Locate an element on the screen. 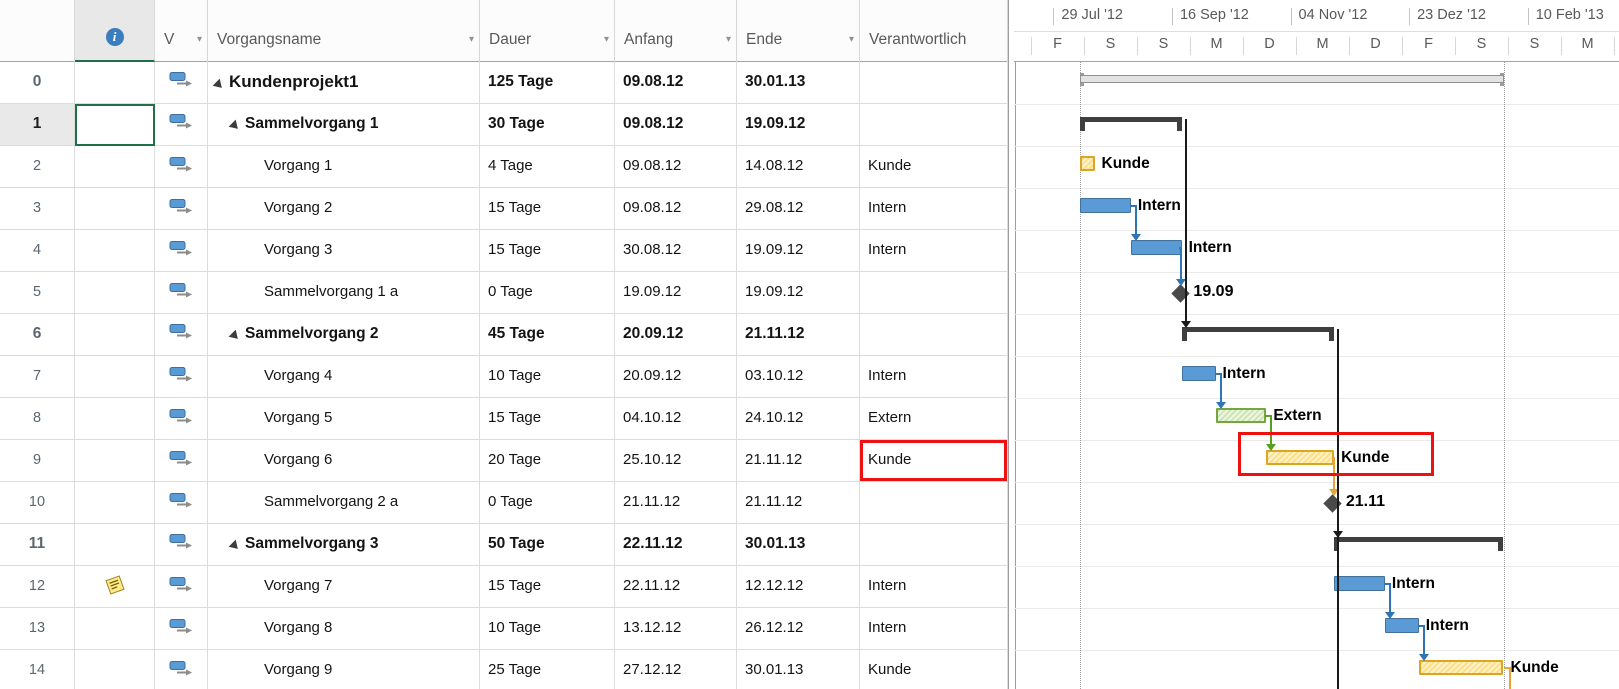 The height and width of the screenshot is (689, 1619). cell-end: 03.10.12 is located at coordinates (798, 377).